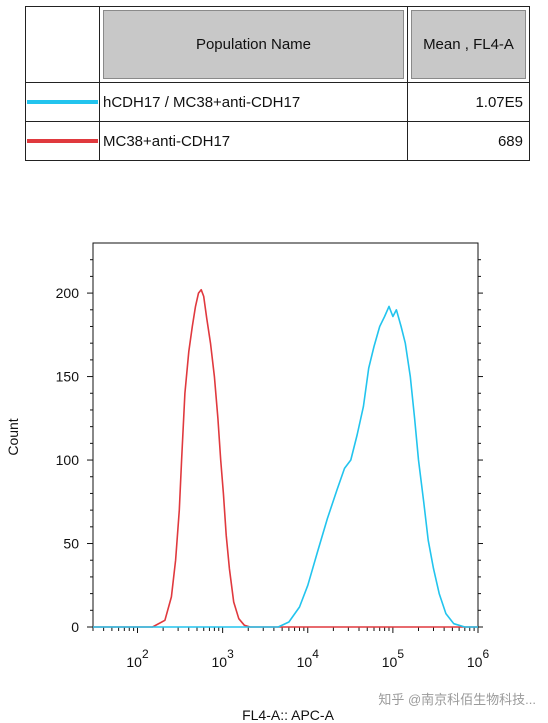  Describe the element at coordinates (288, 715) in the screenshot. I see `x-axis-label: FL4-A:: APC-A` at that location.